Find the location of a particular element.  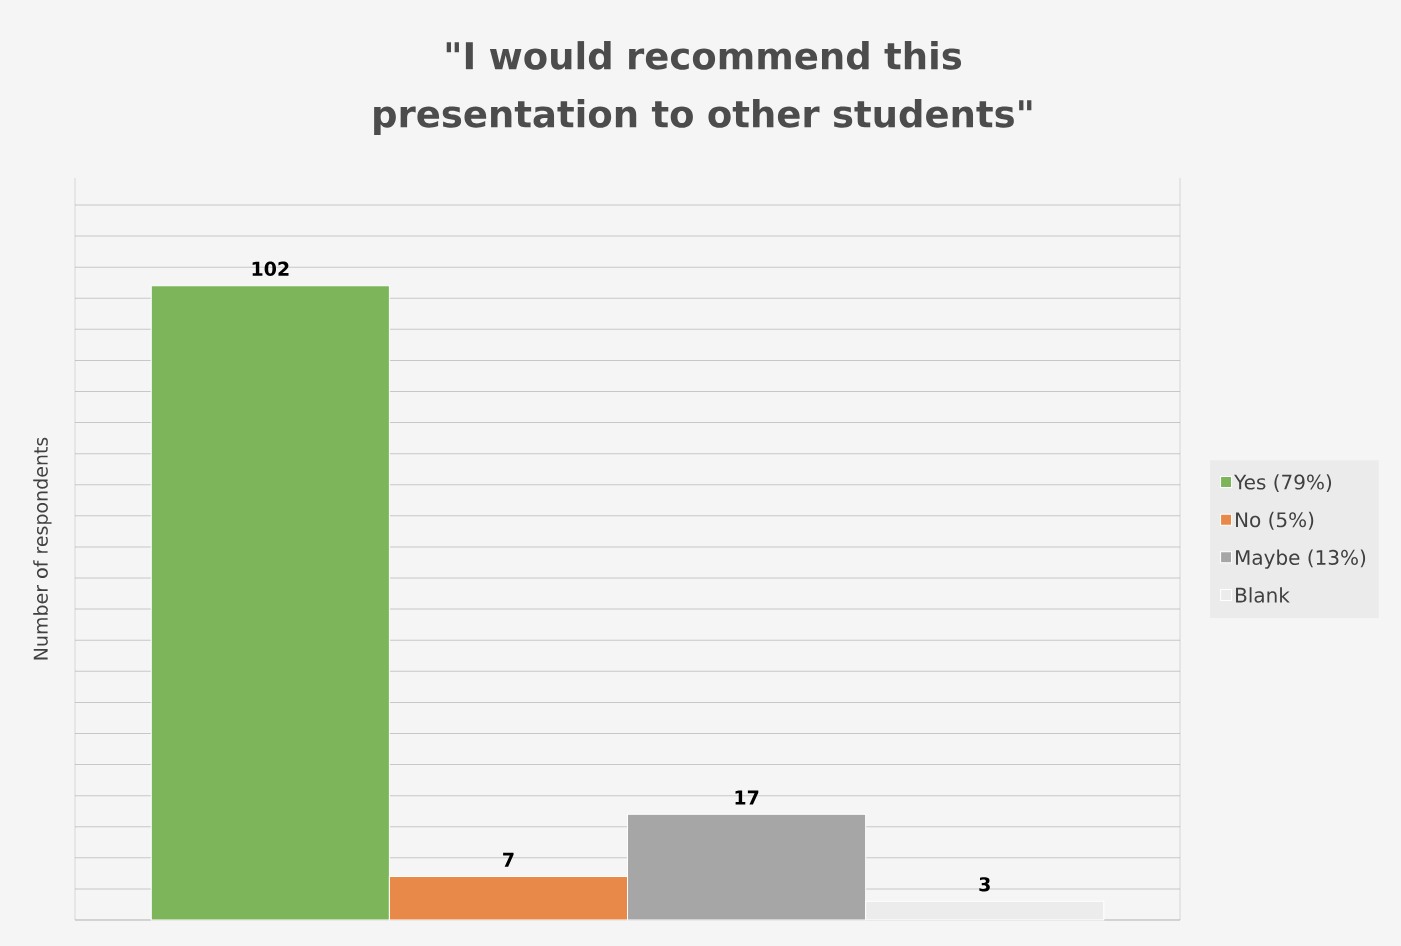

legend-label: Maybe (13%) is located at coordinates (1301, 559).